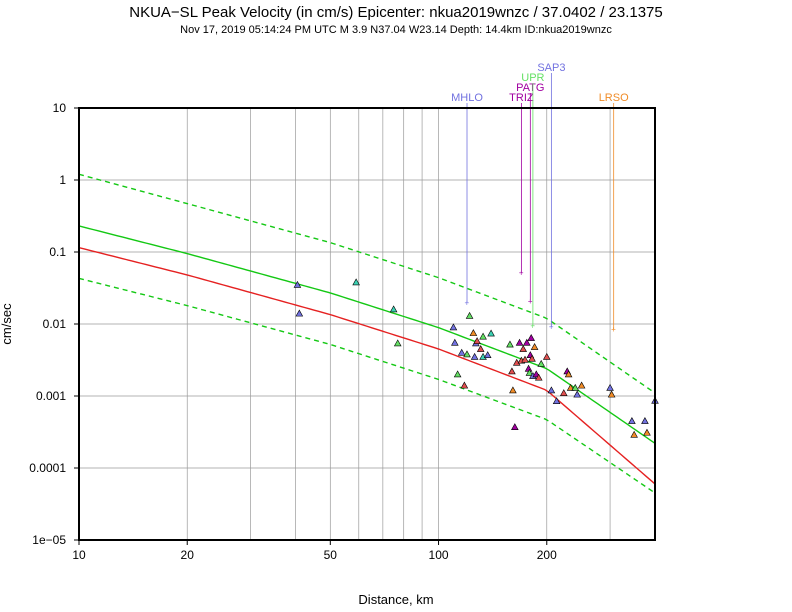 The width and height of the screenshot is (792, 612). What do you see at coordinates (614, 98) in the screenshot?
I see `station-label-lrso: LRSO` at bounding box center [614, 98].